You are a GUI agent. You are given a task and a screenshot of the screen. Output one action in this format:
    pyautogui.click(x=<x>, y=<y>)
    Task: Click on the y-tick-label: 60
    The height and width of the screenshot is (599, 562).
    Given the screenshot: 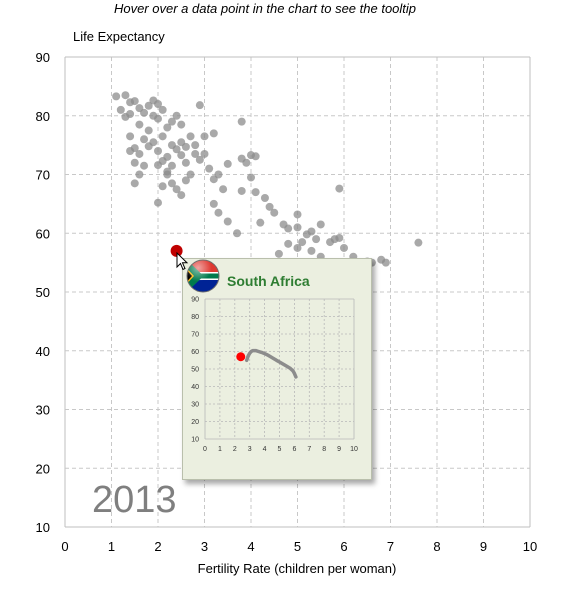 What is the action you would take?
    pyautogui.click(x=43, y=233)
    